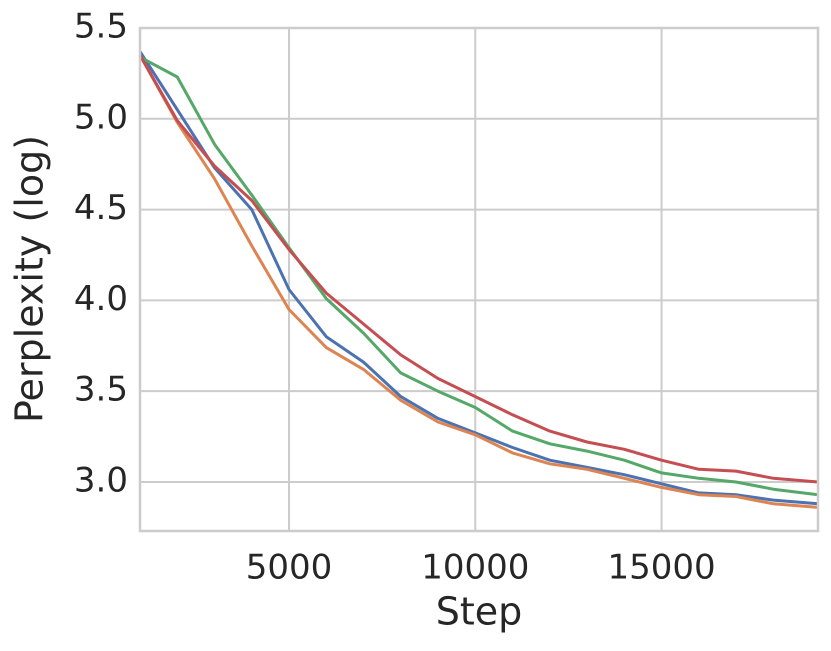 This screenshot has height=651, width=831. Describe the element at coordinates (101, 27) in the screenshot. I see `y-tick-label: 5.5` at that location.